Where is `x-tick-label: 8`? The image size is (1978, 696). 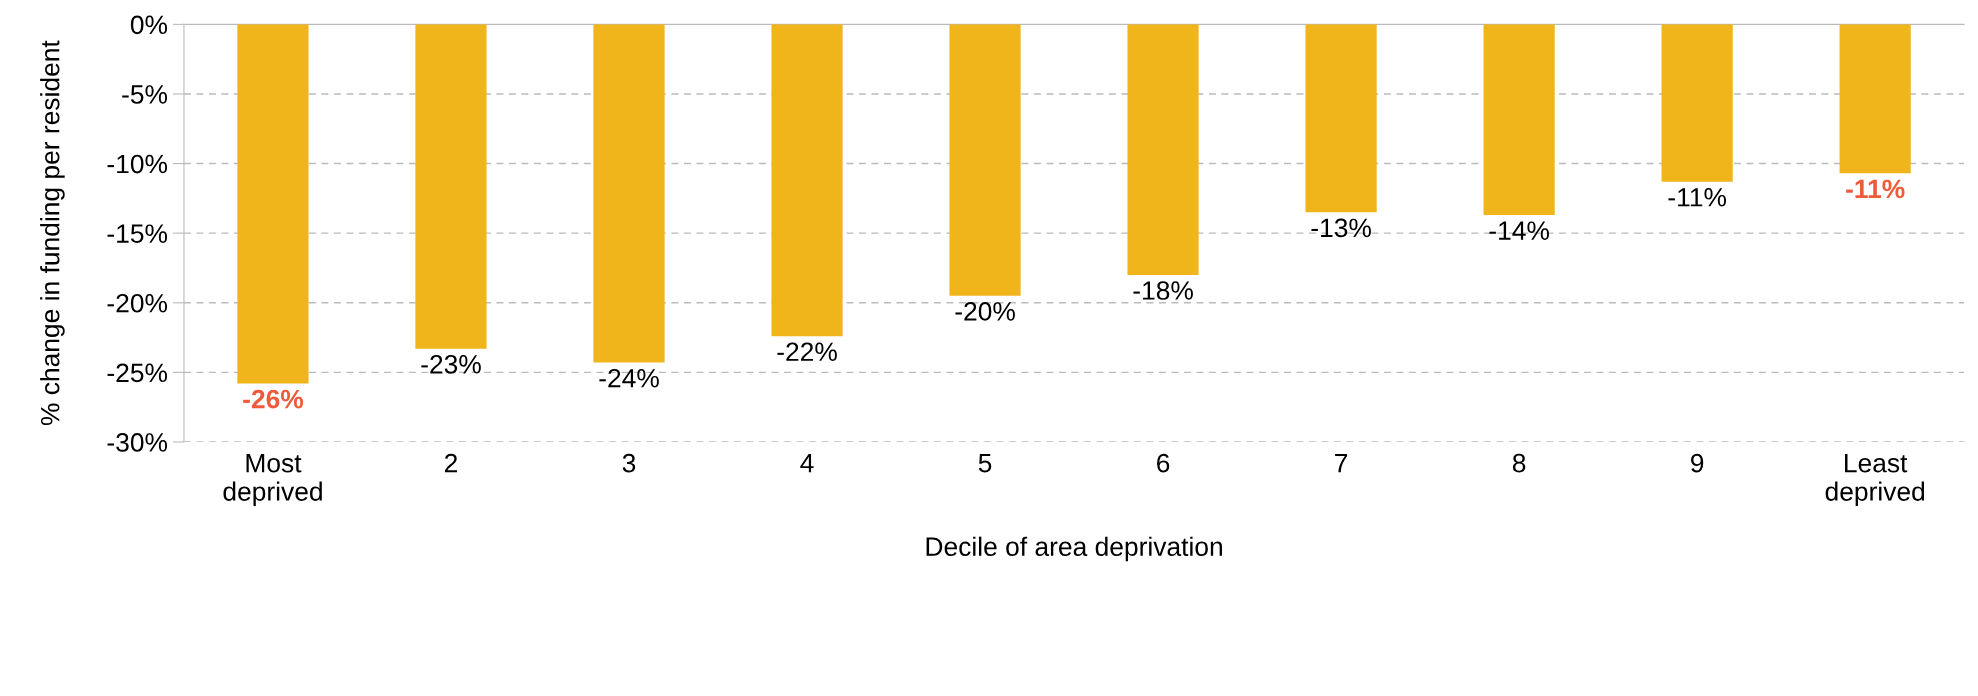 x-tick-label: 8 is located at coordinates (1519, 463).